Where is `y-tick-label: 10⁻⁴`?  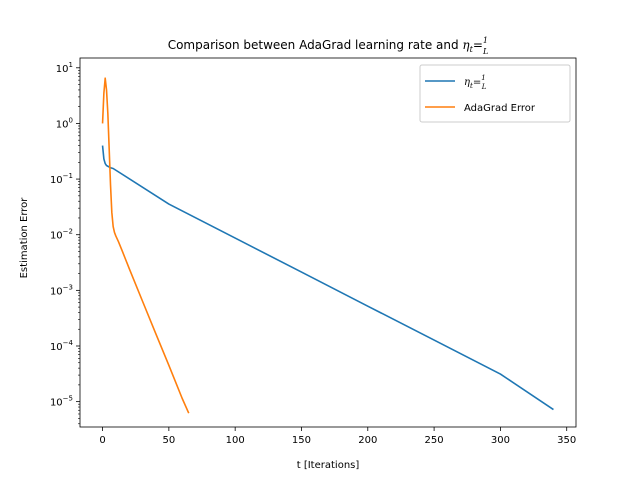 y-tick-label: 10⁻⁴ is located at coordinates (62, 346).